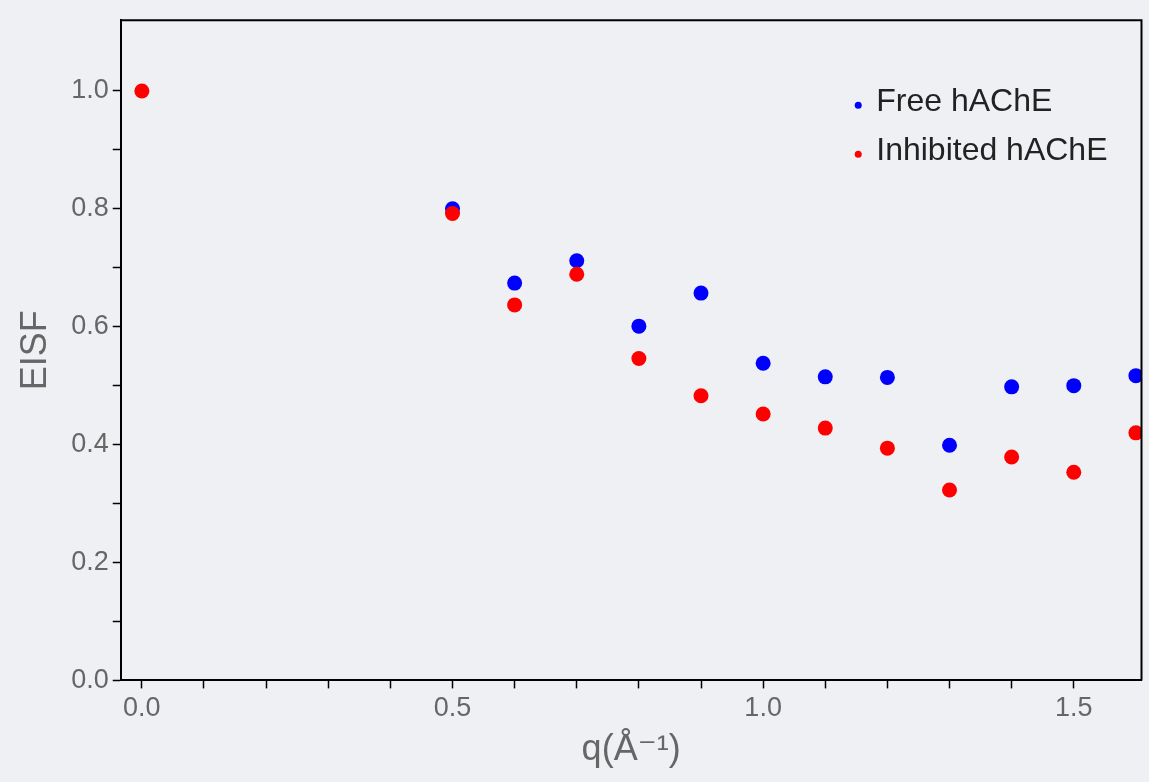 The height and width of the screenshot is (782, 1149). What do you see at coordinates (142, 707) in the screenshot?
I see `x-tick-label: 0.0` at bounding box center [142, 707].